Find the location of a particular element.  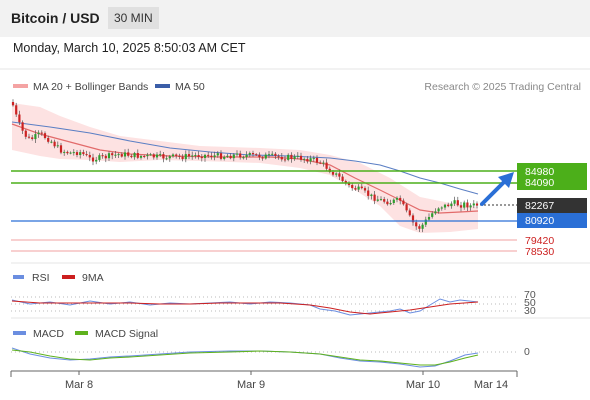

rsi-ma-legend-label: 9MA is located at coordinates (93, 278).